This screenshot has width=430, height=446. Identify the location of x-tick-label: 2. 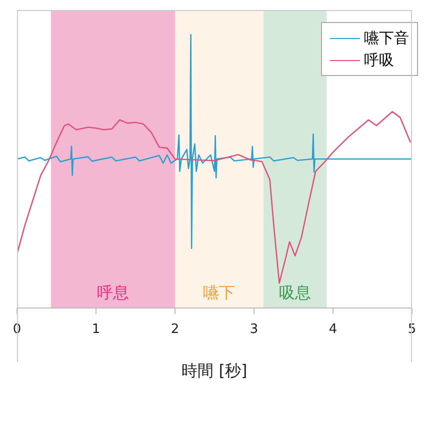
(175, 330).